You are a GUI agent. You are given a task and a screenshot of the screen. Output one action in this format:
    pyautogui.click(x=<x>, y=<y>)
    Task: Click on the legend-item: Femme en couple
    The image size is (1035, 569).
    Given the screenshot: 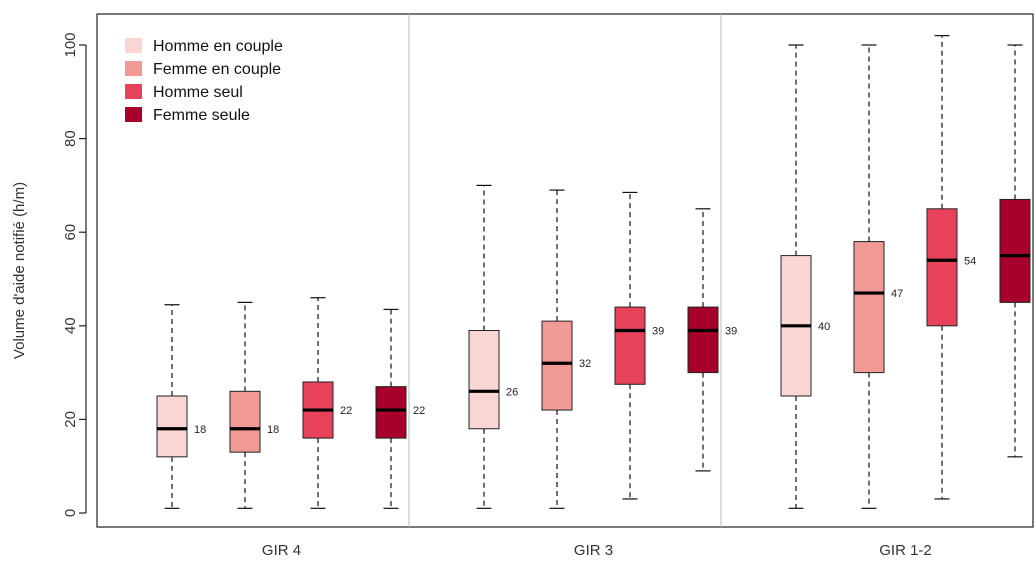 What is the action you would take?
    pyautogui.click(x=203, y=69)
    